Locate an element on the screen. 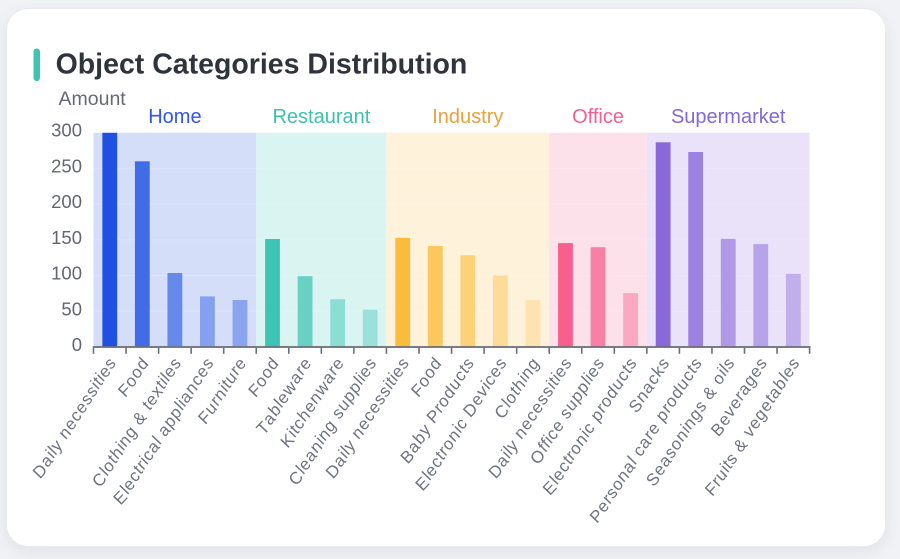 This screenshot has height=559, width=900. svg-text: Home is located at coordinates (174, 117).